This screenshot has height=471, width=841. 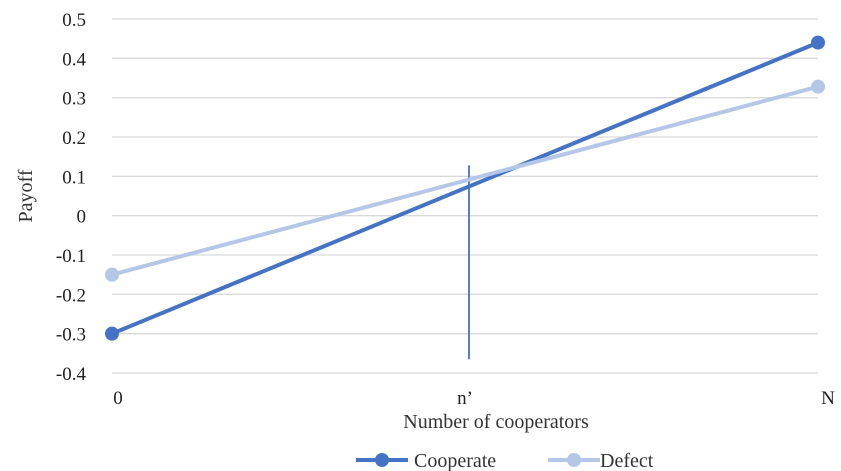 I want to click on legend: Cooperate Defect, so click(x=505, y=460).